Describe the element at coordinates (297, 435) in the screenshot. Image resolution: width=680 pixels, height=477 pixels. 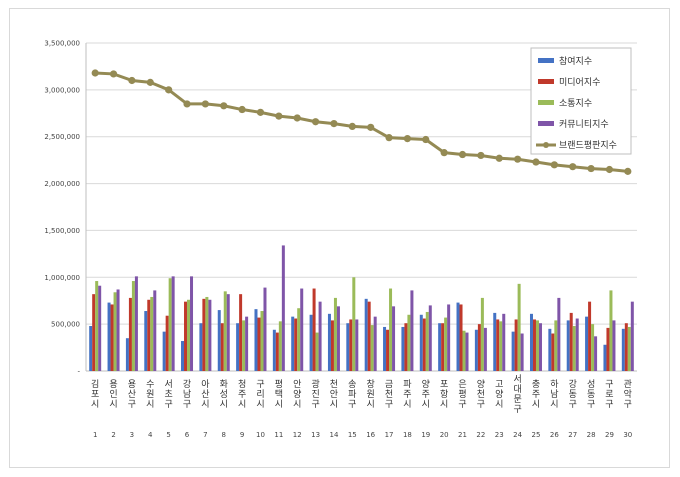
I see `rank-label: 12` at that location.